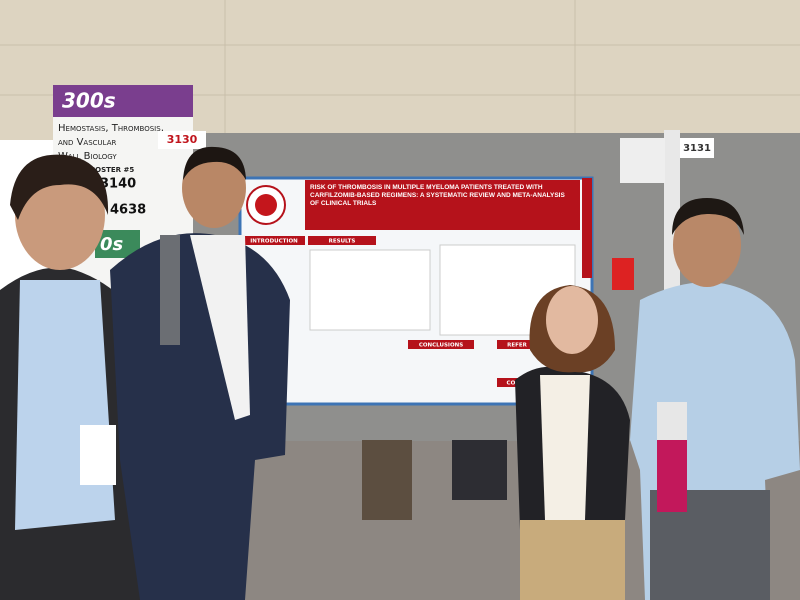 The height and width of the screenshot is (600, 800). I want to click on board-number: 3130, so click(182, 139).